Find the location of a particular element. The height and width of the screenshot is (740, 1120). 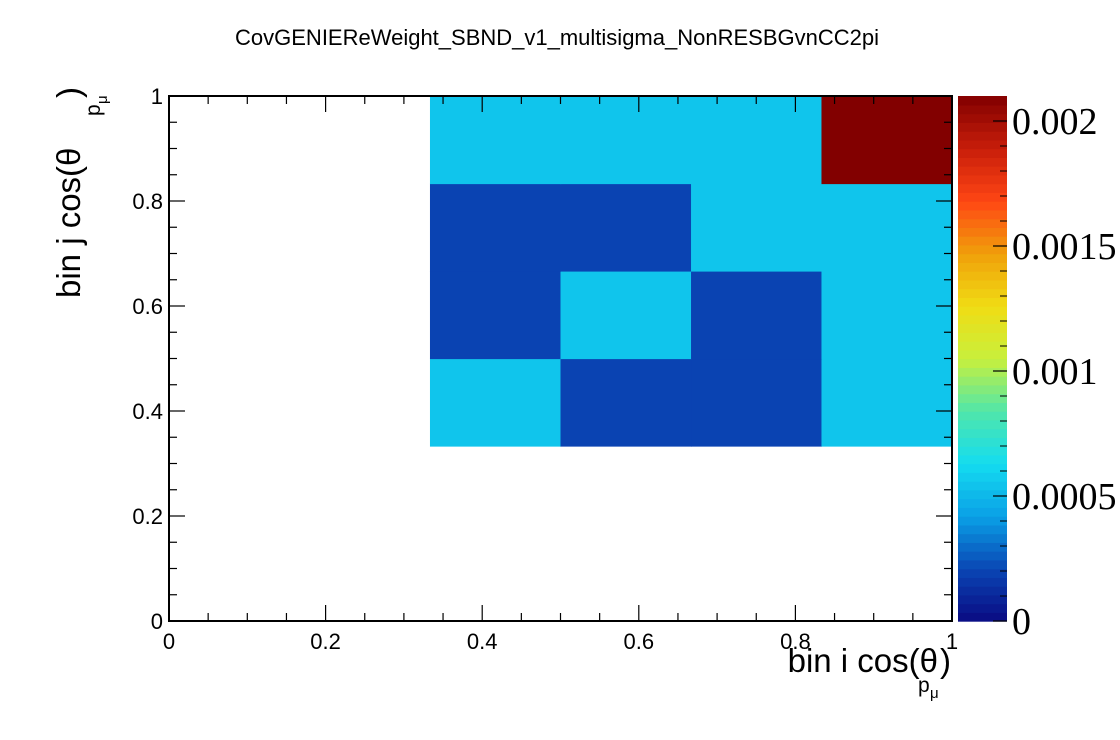

x-tick-label: 0.8 is located at coordinates (795, 641).